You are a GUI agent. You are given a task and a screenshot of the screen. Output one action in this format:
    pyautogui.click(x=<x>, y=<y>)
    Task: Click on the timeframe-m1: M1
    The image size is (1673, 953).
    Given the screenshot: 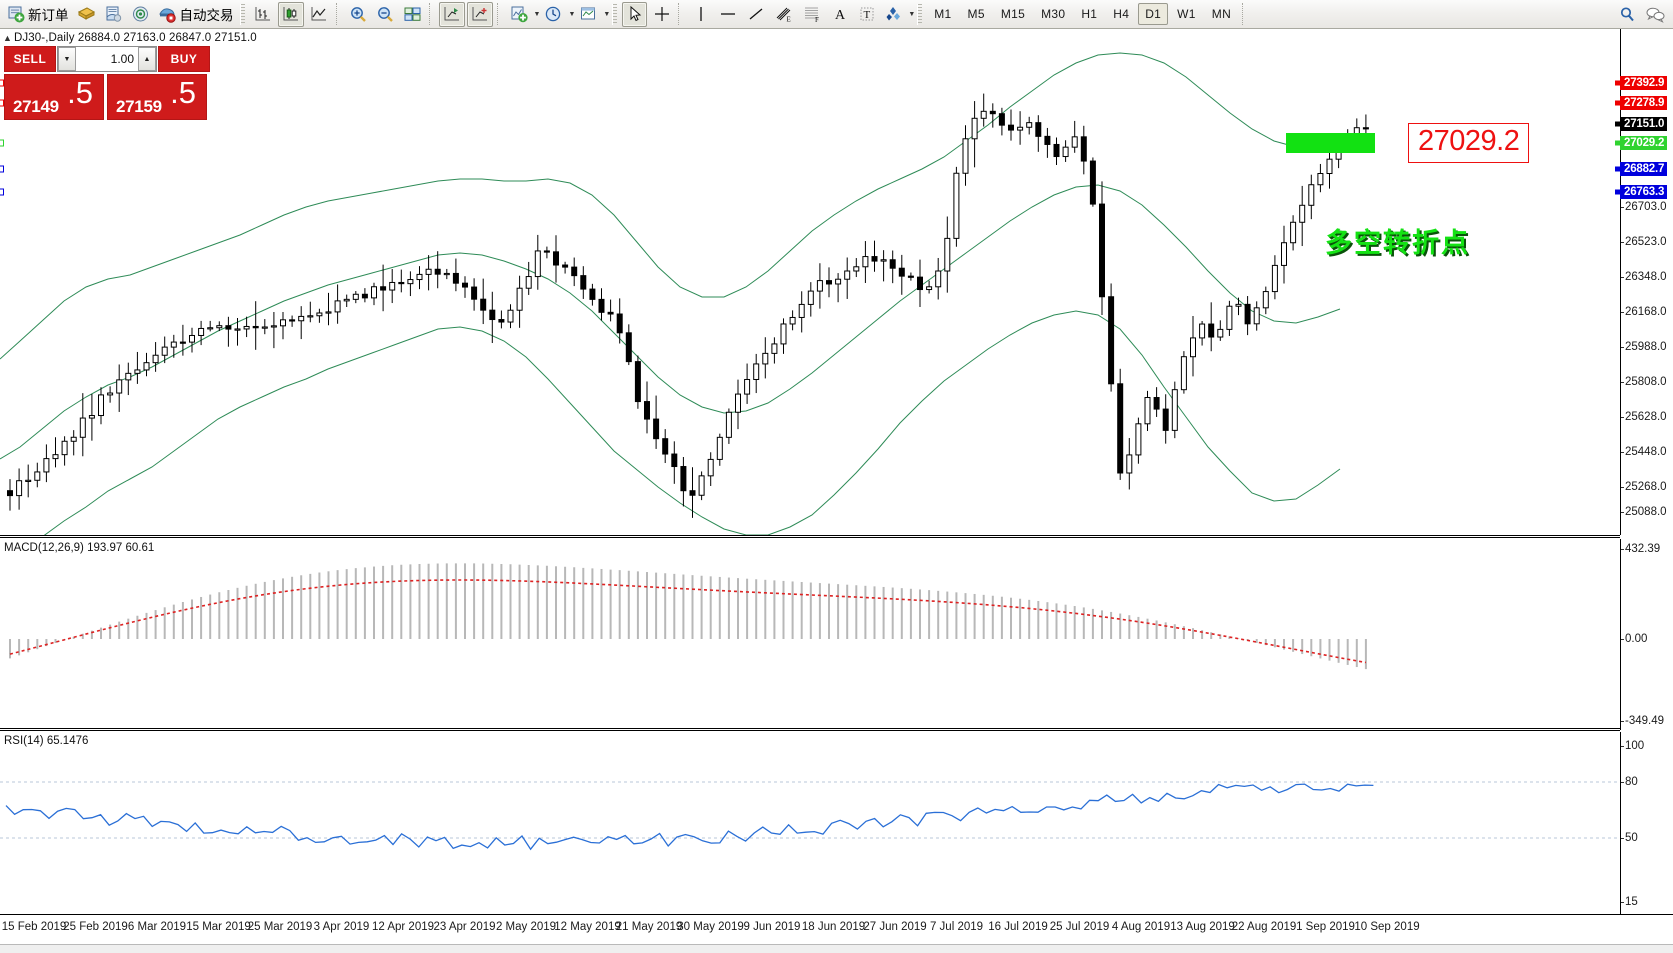 What is the action you would take?
    pyautogui.click(x=943, y=14)
    